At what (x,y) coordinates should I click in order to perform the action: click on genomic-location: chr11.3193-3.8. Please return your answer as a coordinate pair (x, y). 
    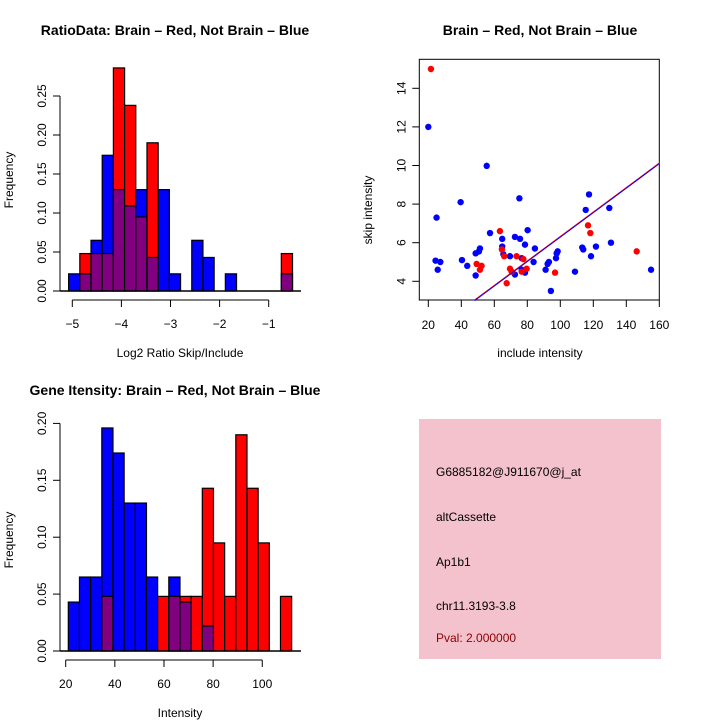
    Looking at the image, I should click on (476, 606).